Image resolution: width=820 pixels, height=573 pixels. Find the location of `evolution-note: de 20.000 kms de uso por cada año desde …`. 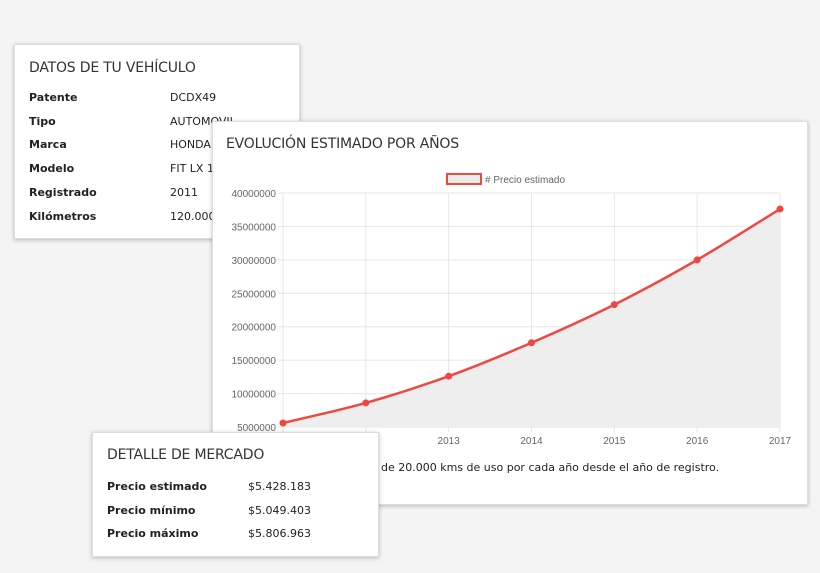

evolution-note: de 20.000 kms de uso por cada año desde … is located at coordinates (550, 467).